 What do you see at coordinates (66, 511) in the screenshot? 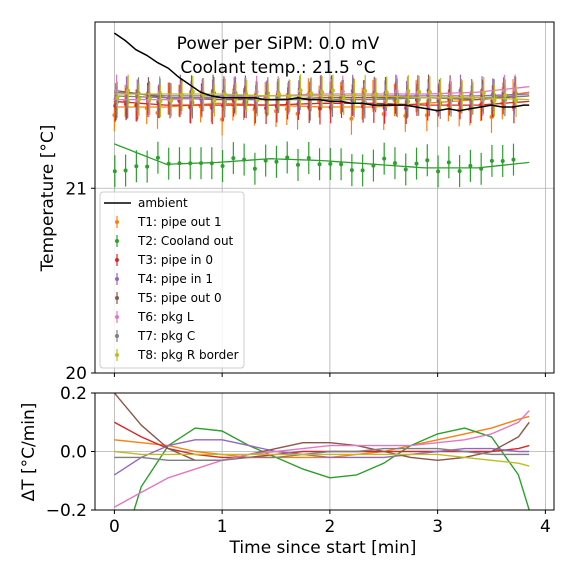
I see `bottom-ytick-label-0: −0.2` at bounding box center [66, 511].